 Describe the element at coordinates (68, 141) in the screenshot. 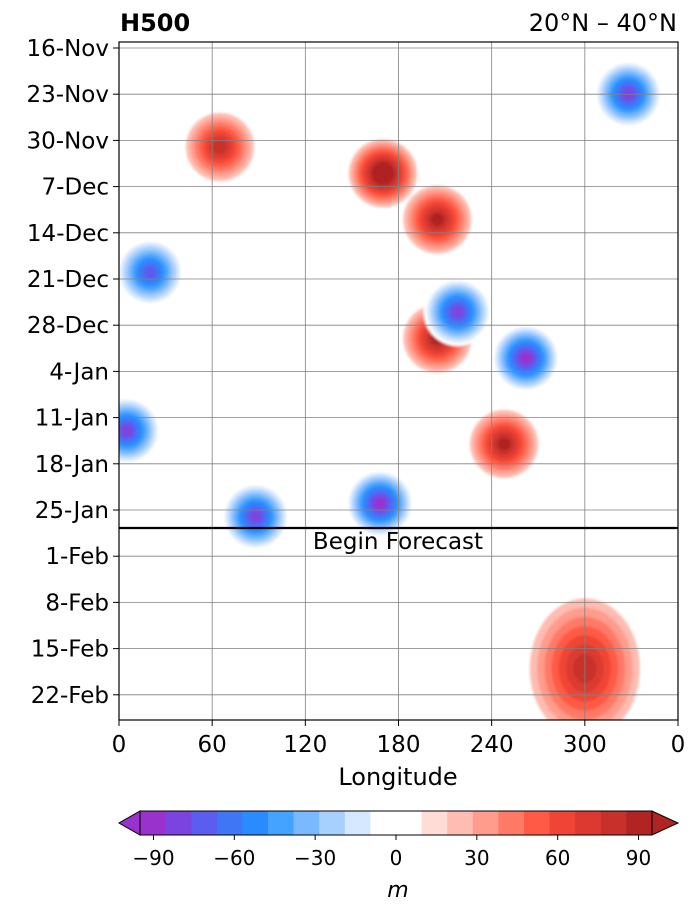

I see `y-tick-label: 30-Nov` at that location.